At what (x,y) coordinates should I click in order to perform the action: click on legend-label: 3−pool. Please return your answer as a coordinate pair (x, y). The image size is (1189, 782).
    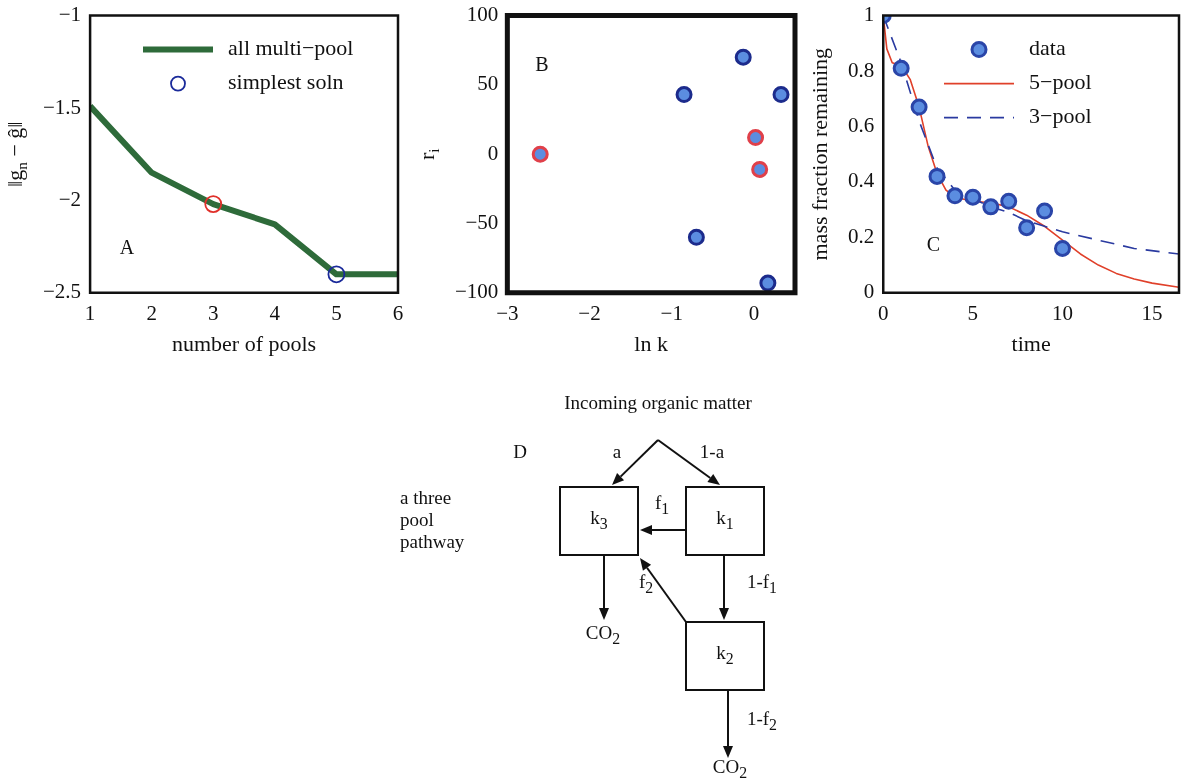
    Looking at the image, I should click on (1060, 116).